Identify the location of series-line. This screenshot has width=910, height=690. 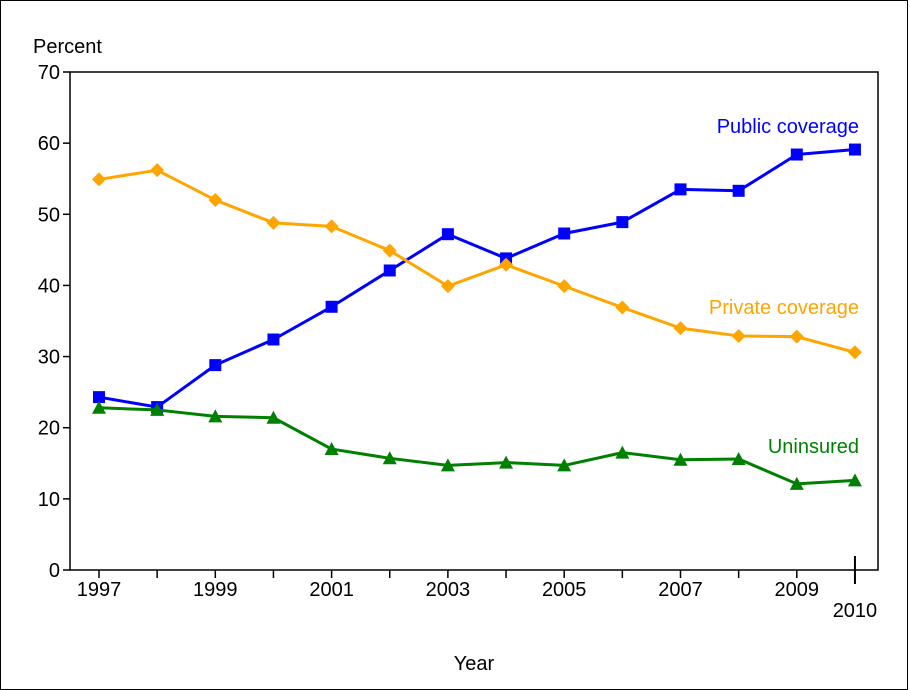
(477, 446).